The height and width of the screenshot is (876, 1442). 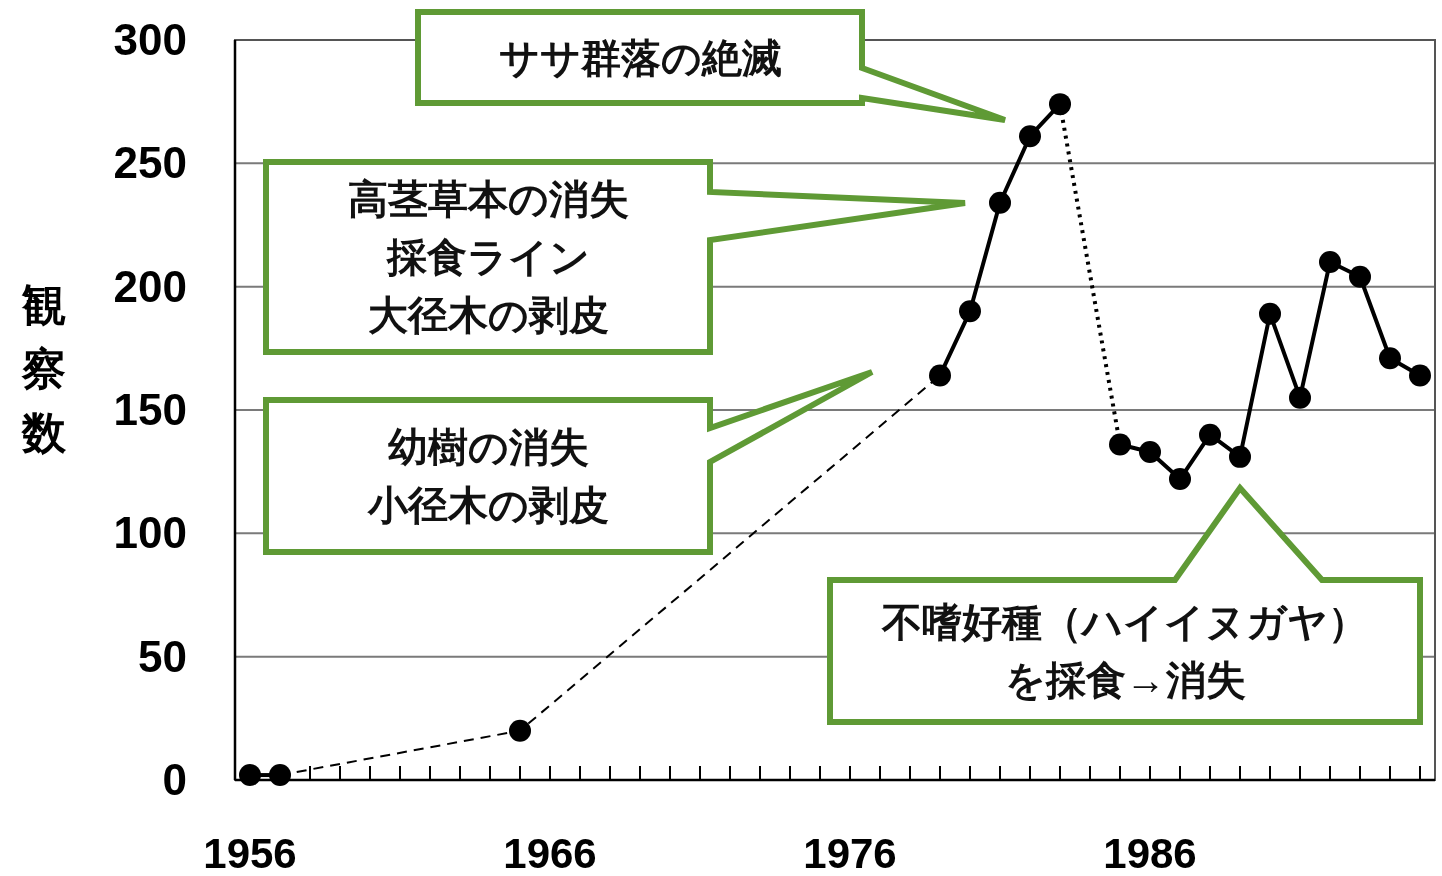 What do you see at coordinates (640, 58) in the screenshot?
I see `annotation: ササ群落の絶滅` at bounding box center [640, 58].